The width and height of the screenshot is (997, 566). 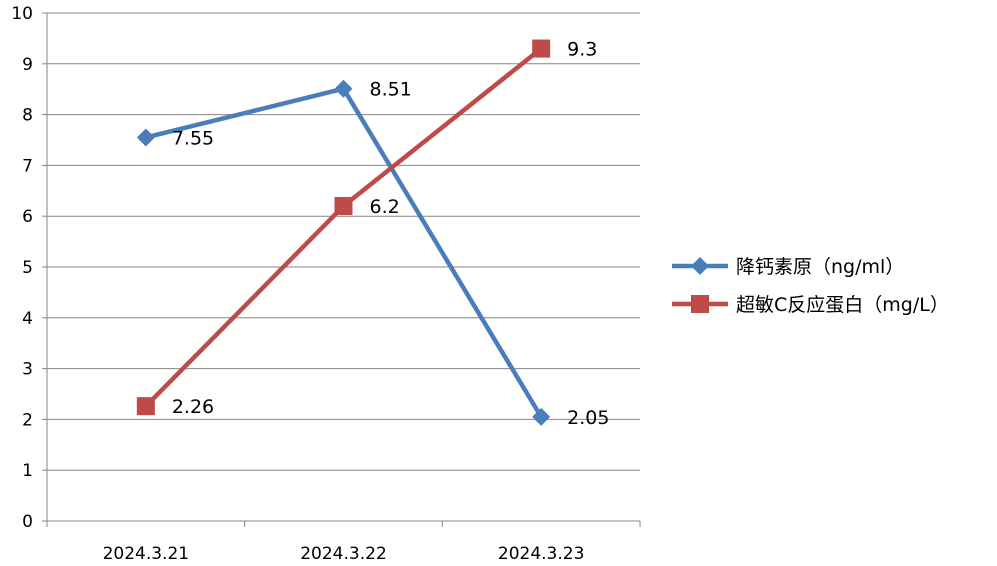 What do you see at coordinates (193, 138) in the screenshot?
I see `data-label: 7.55` at bounding box center [193, 138].